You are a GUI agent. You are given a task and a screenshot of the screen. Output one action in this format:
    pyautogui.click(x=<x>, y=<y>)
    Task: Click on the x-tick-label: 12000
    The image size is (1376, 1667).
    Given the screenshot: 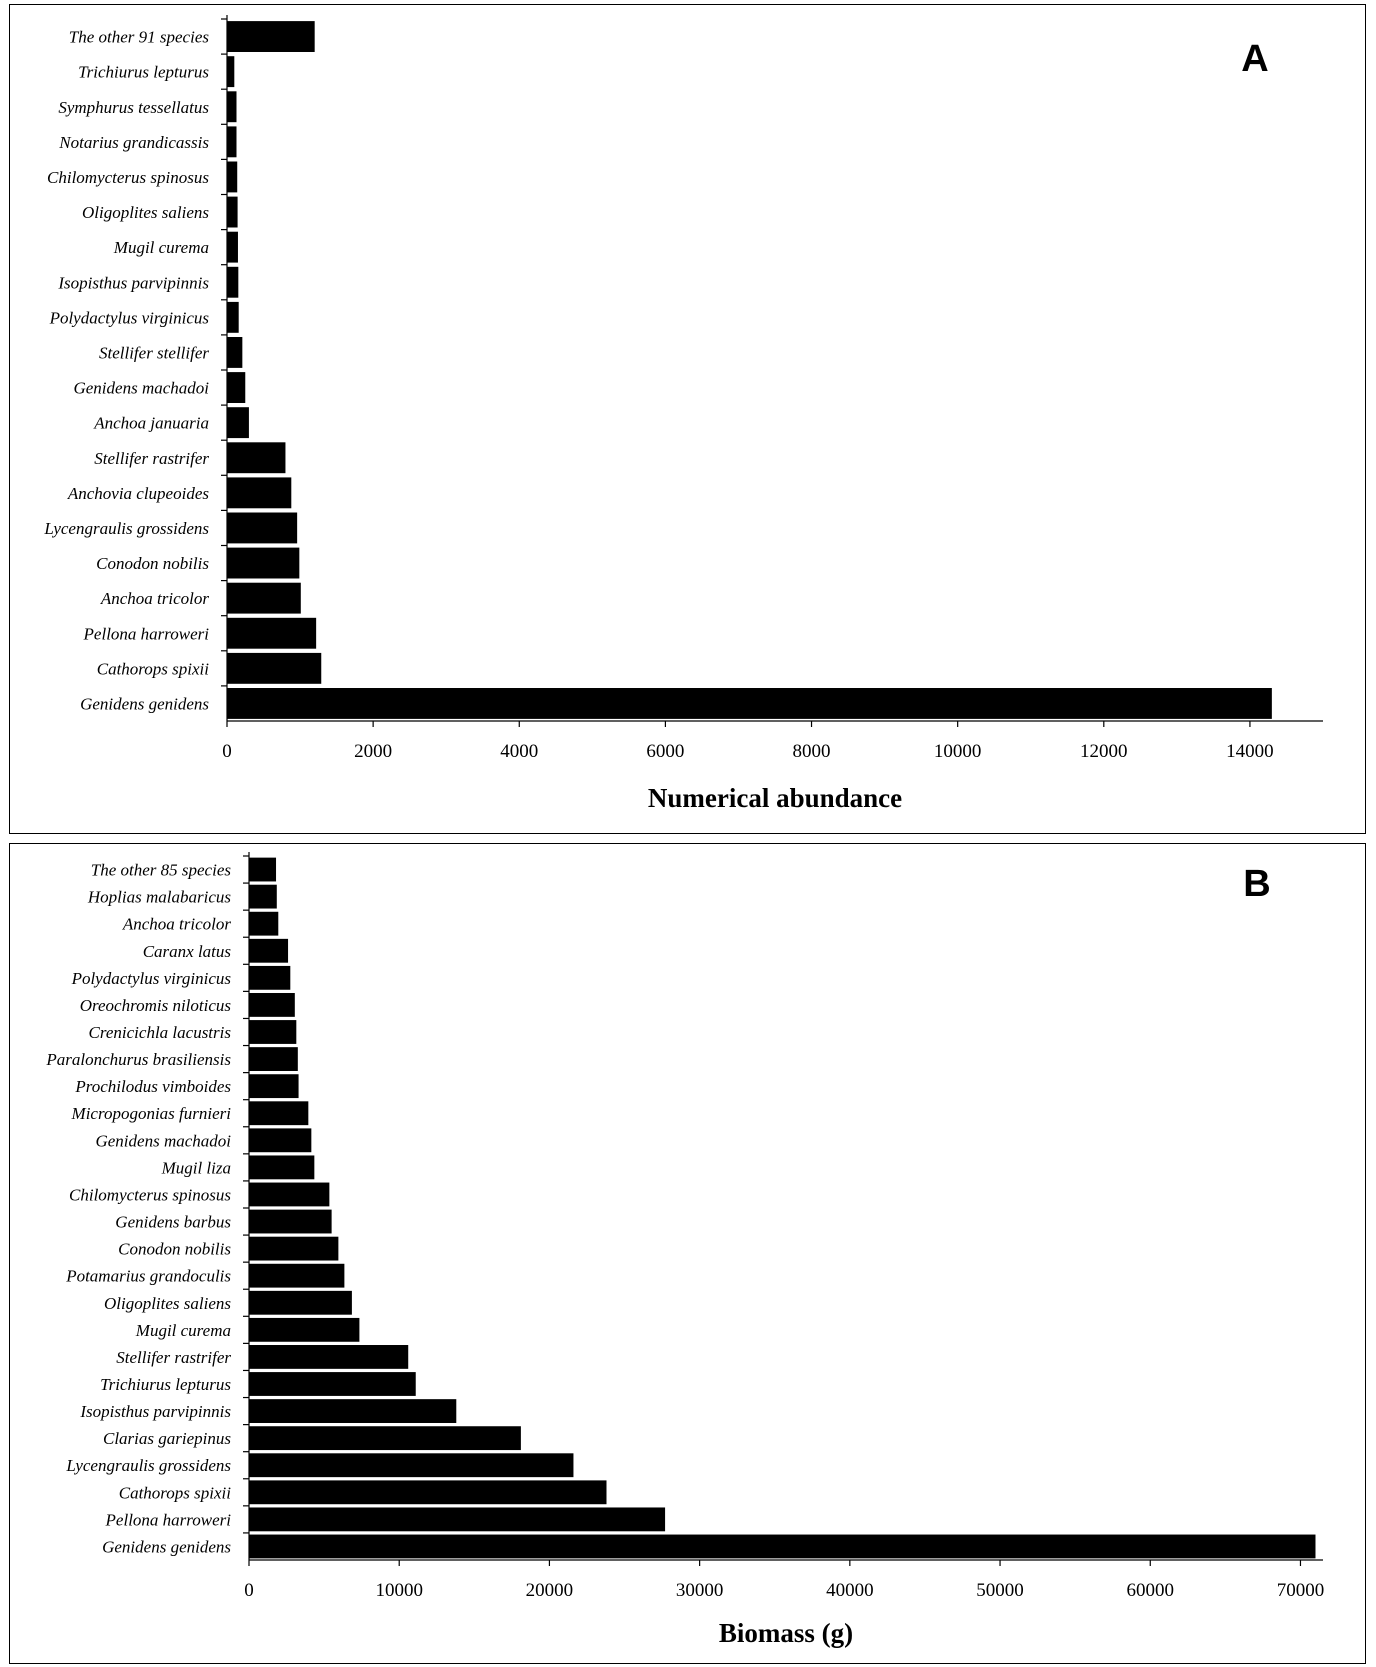 What is the action you would take?
    pyautogui.click(x=1104, y=751)
    